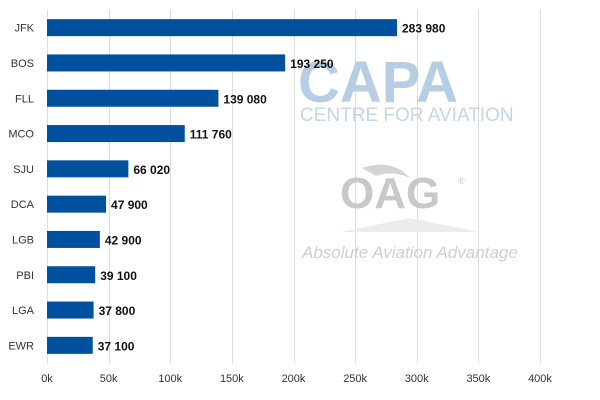  What do you see at coordinates (378, 82) in the screenshot?
I see `capa-logo: CAPA` at bounding box center [378, 82].